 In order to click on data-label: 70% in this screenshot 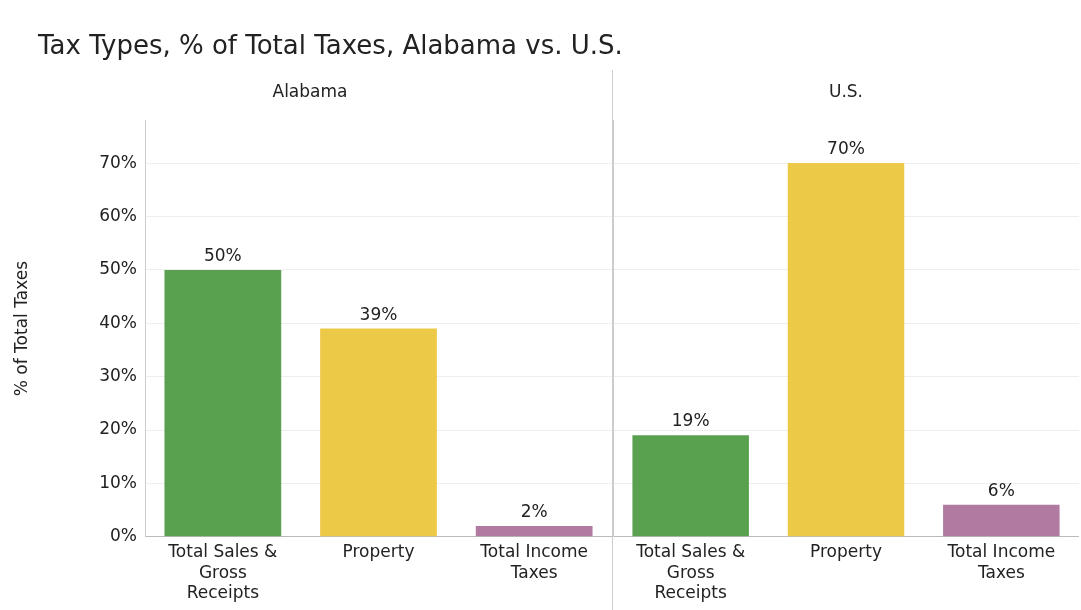, I will do `click(846, 148)`.